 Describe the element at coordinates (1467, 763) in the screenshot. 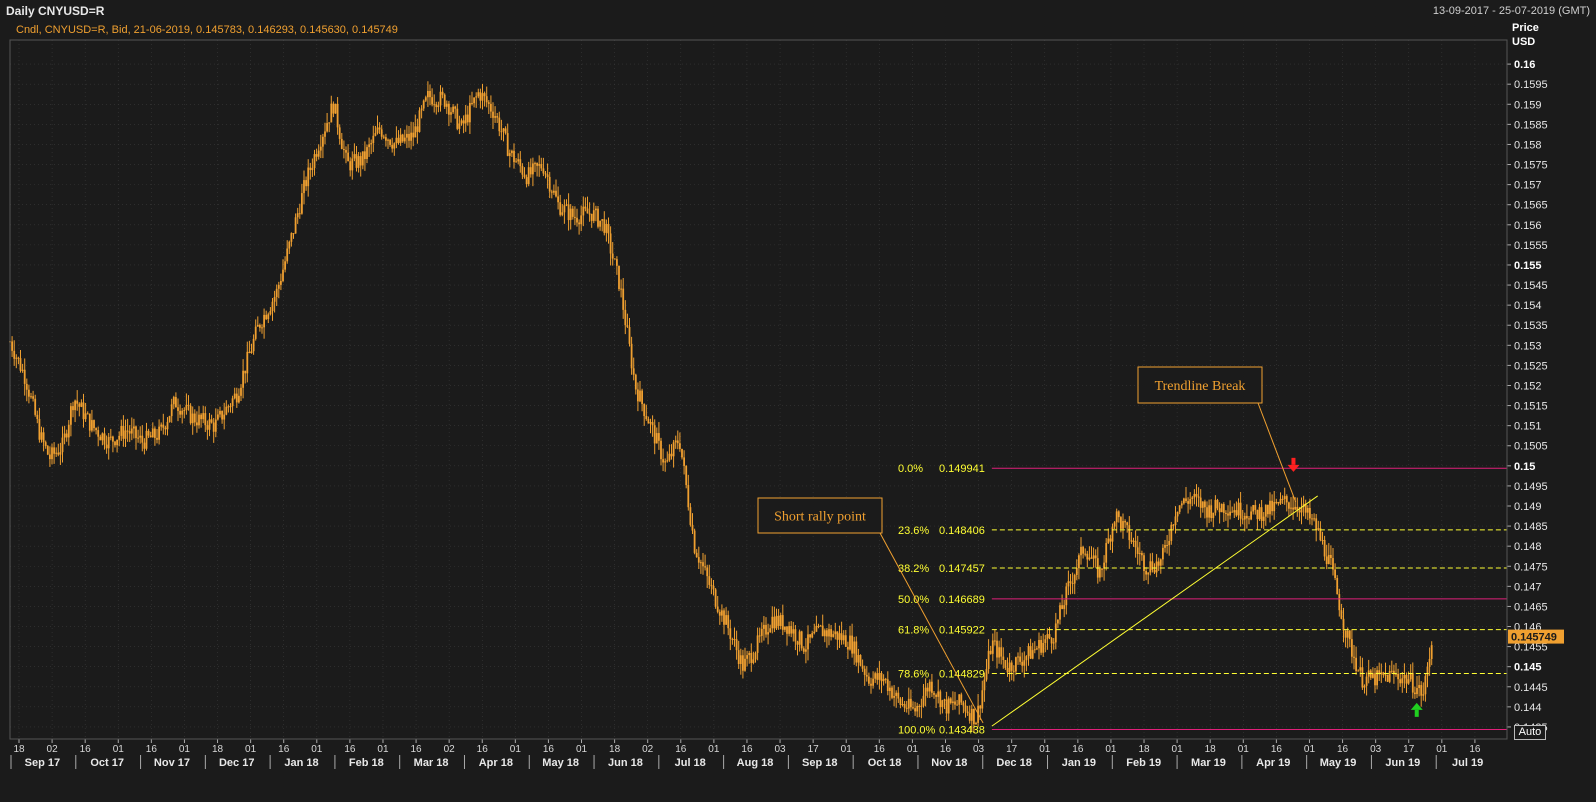

I see `x-month-label: Jul 19` at that location.